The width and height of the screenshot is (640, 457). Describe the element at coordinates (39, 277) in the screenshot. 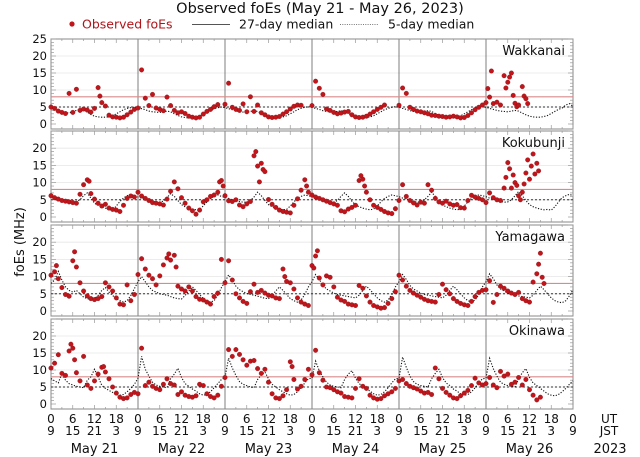

I see `y-tick-label: 10` at that location.